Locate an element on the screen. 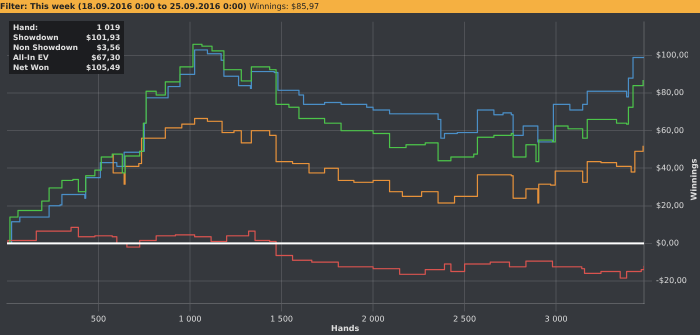 The width and height of the screenshot is (700, 335). y-tick-label: $80,00 is located at coordinates (670, 93).